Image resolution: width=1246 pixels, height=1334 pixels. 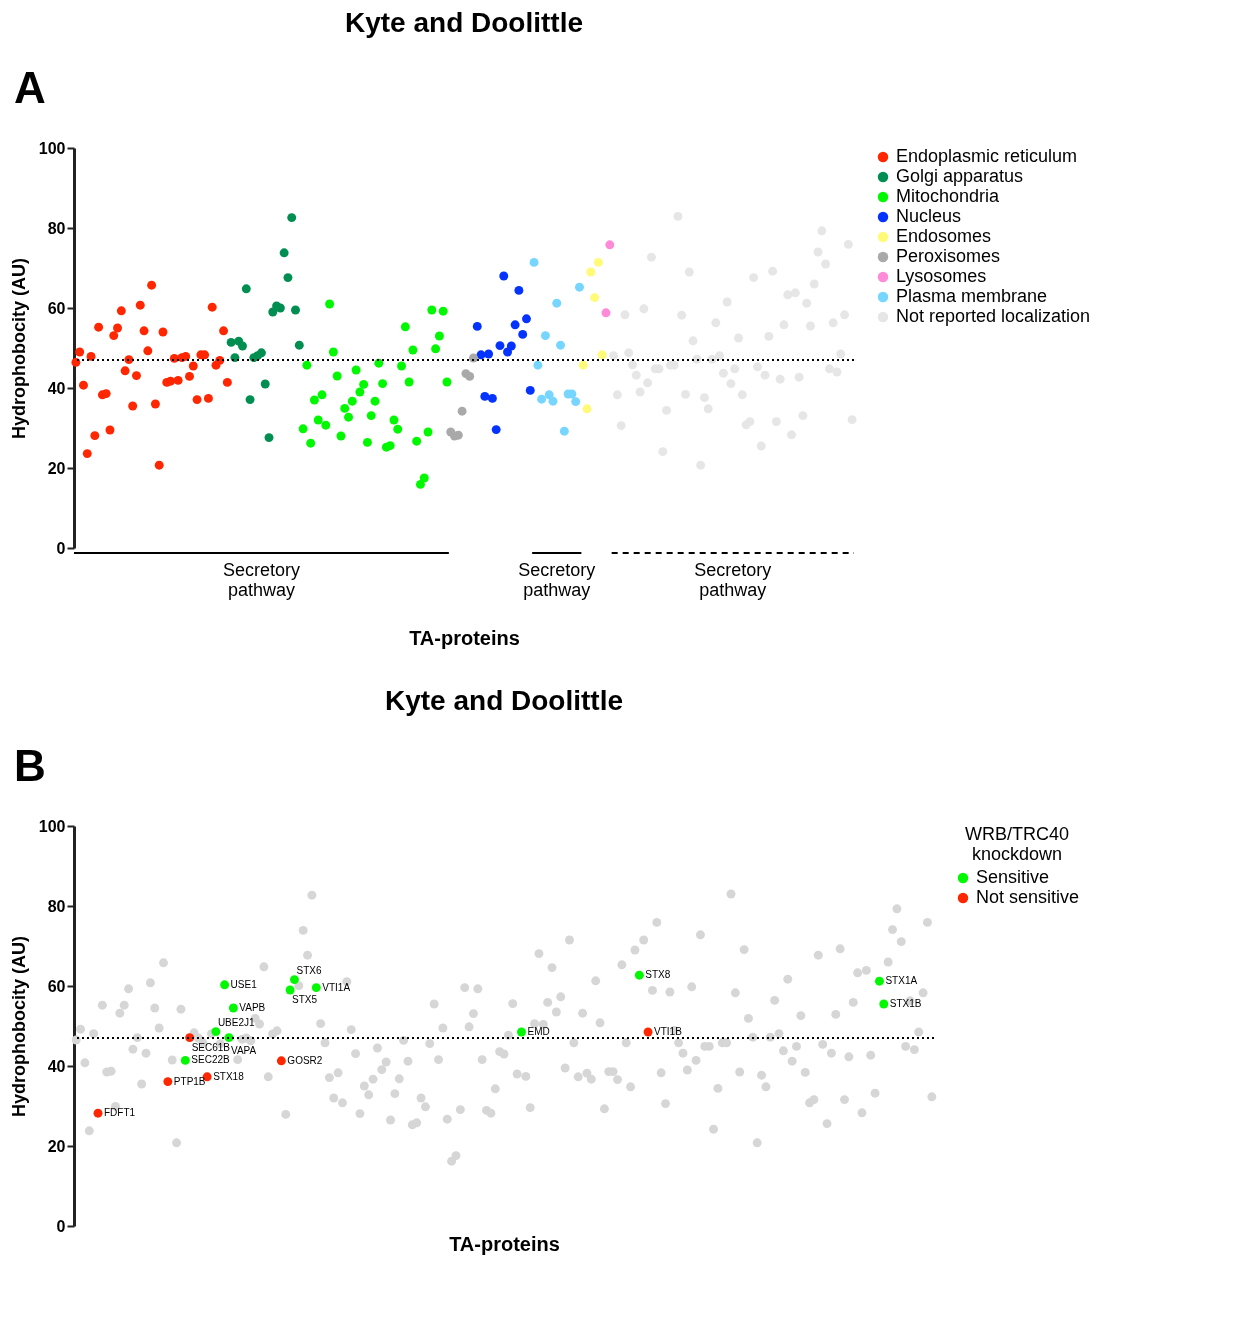 I want to click on data-label: VTI1A, so click(x=336, y=987).